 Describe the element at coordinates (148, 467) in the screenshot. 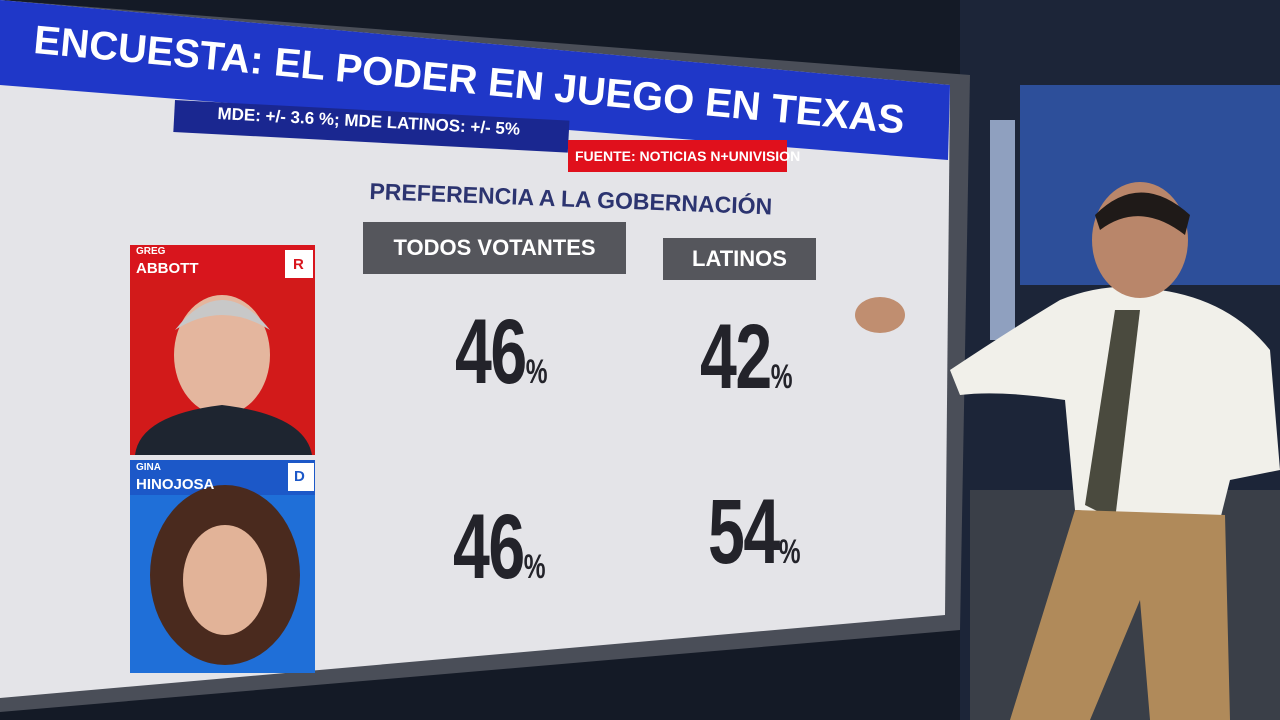

I see `first-name: GINA` at that location.